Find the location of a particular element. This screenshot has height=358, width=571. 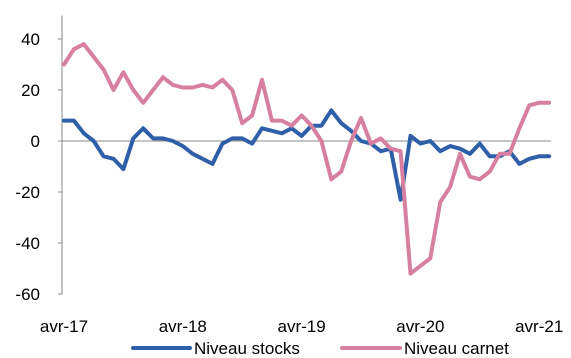

y-tick-label: -60 is located at coordinates (27, 294).